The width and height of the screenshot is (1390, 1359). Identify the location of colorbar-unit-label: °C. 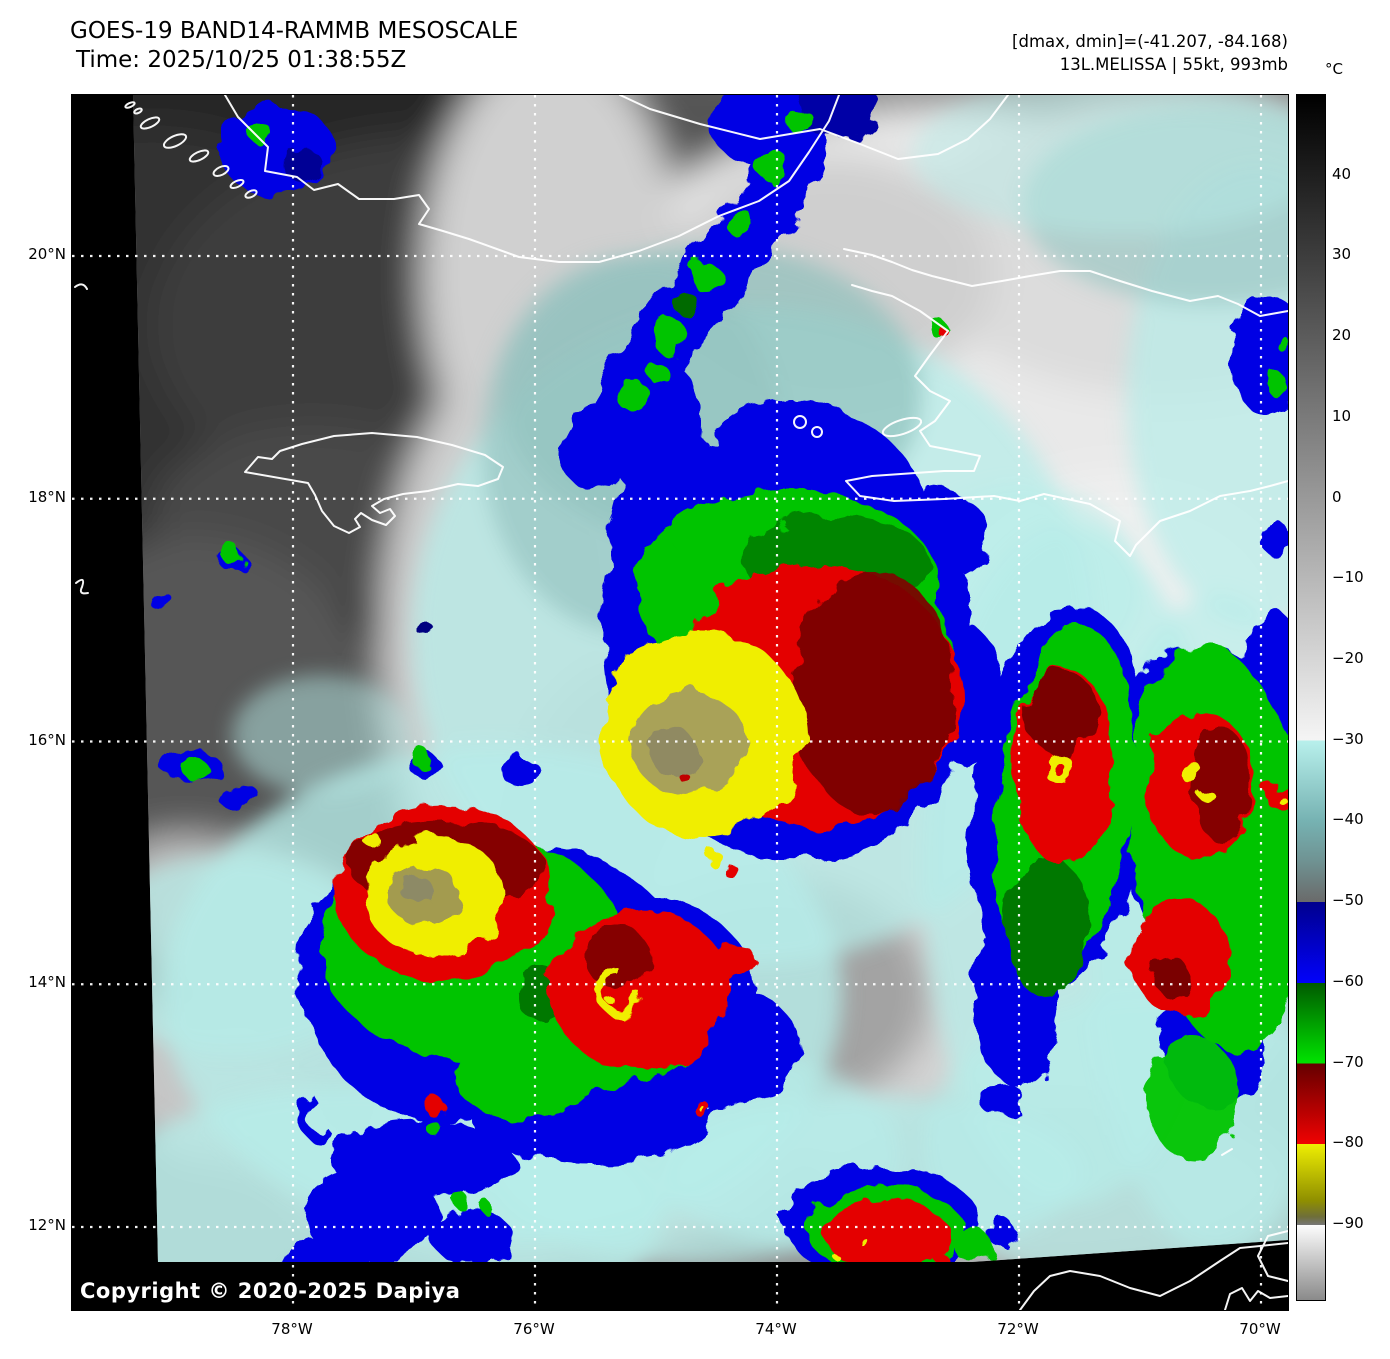
(1334, 69).